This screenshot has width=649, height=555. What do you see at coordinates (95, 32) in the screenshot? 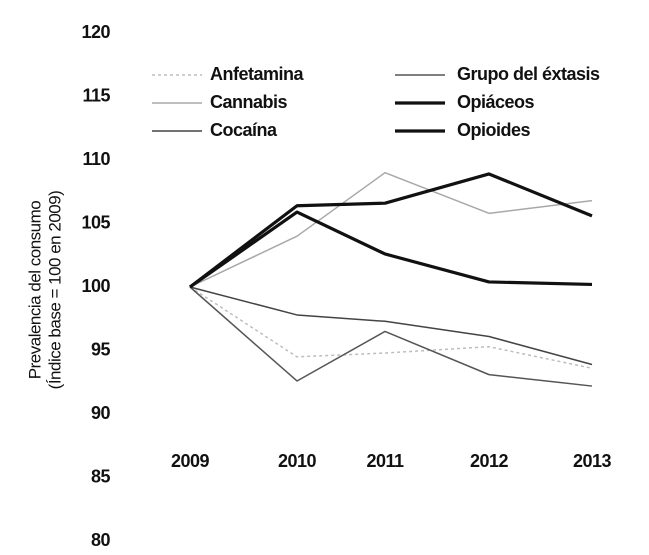
I see `y-tick-label: 120` at bounding box center [95, 32].